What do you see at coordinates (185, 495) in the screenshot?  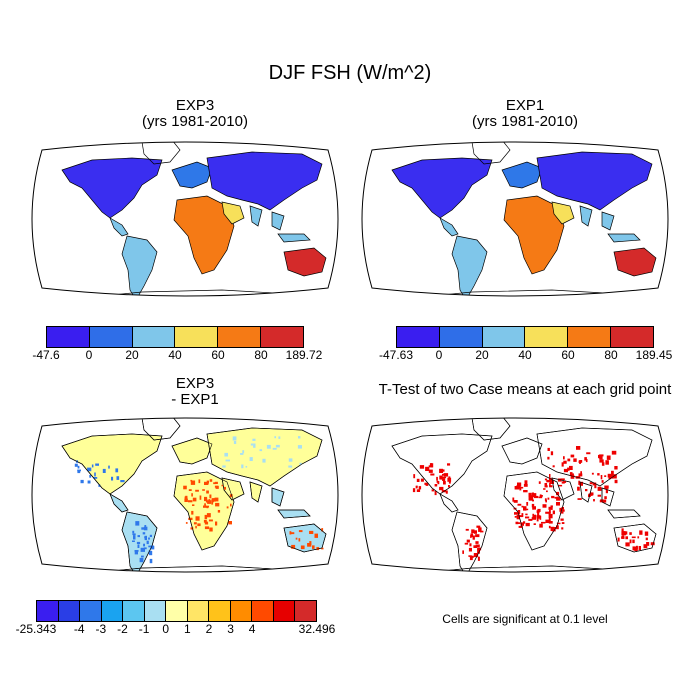 I see `map-diff` at bounding box center [185, 495].